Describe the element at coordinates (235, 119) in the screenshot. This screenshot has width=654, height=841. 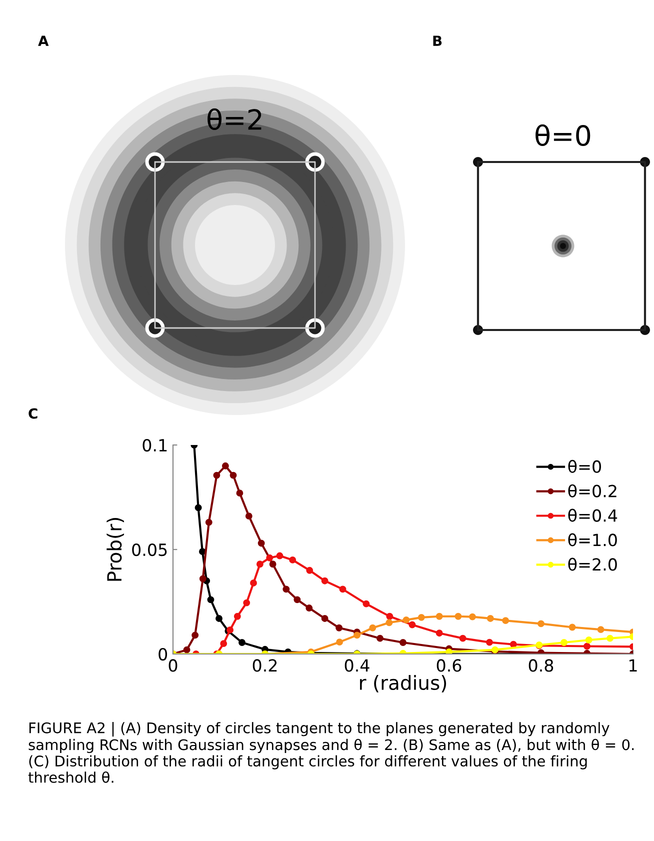
I see `text: θ=2` at that location.